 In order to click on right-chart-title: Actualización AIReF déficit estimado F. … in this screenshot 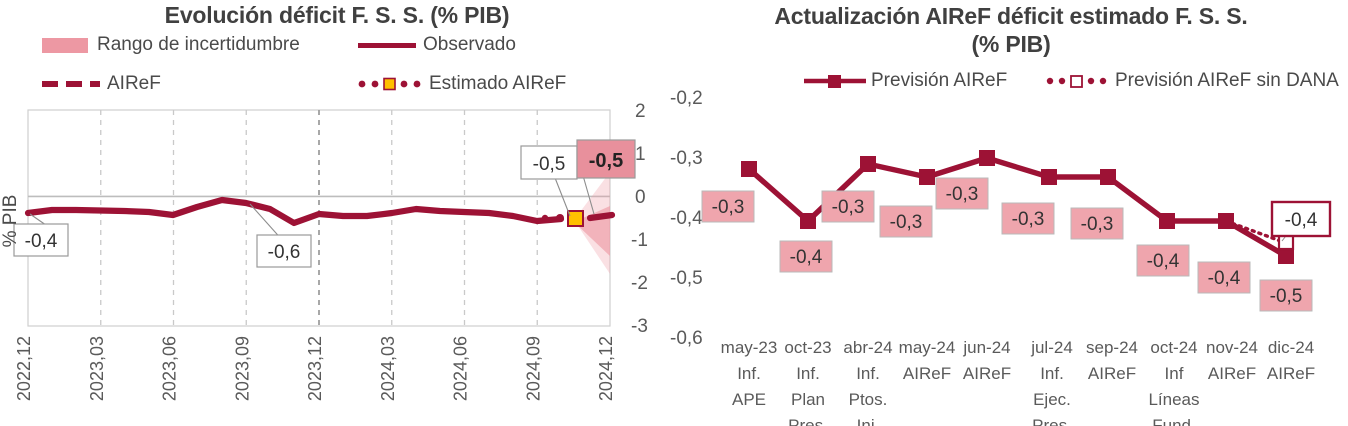, I will do `click(1011, 30)`.